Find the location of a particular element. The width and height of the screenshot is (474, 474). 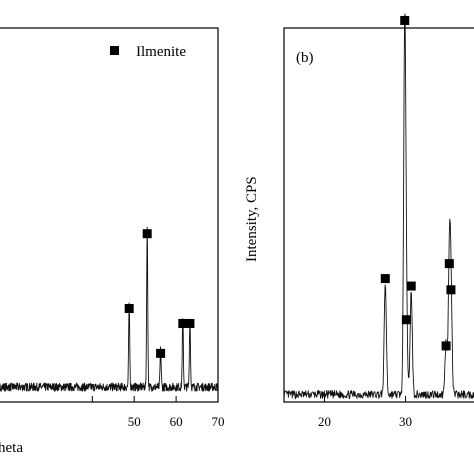

x-tick-label: 30 is located at coordinates (405, 421).